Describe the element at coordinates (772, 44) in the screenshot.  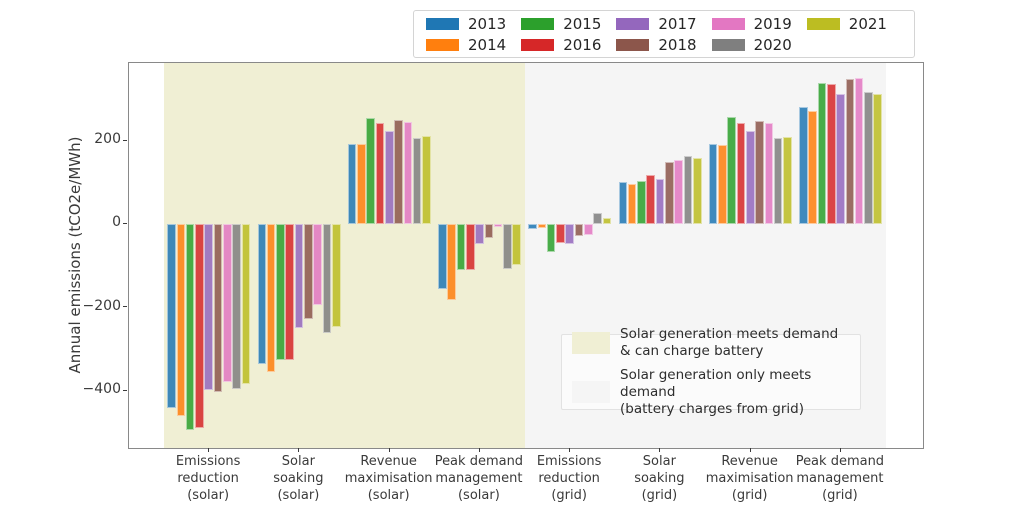
I see `legend-label-2020: 2020` at that location.